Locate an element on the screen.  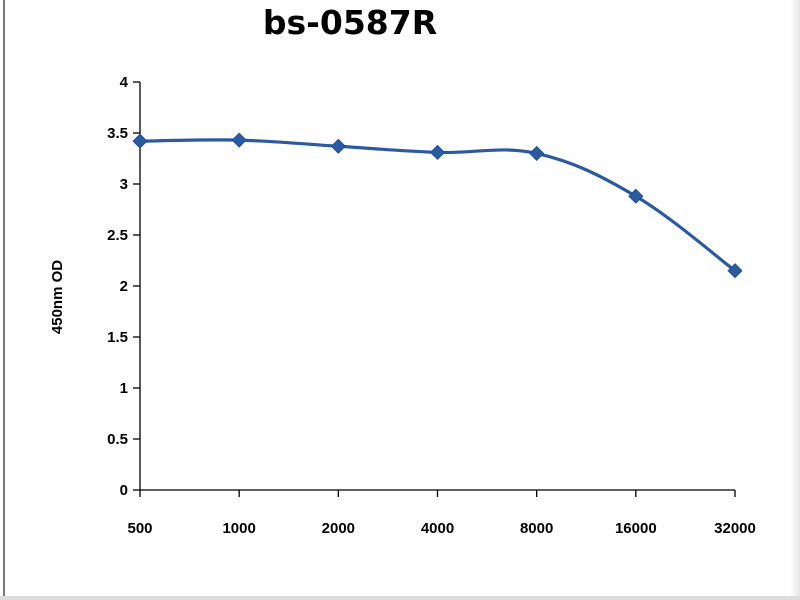
x-tick-label: 1000 is located at coordinates (238, 528).